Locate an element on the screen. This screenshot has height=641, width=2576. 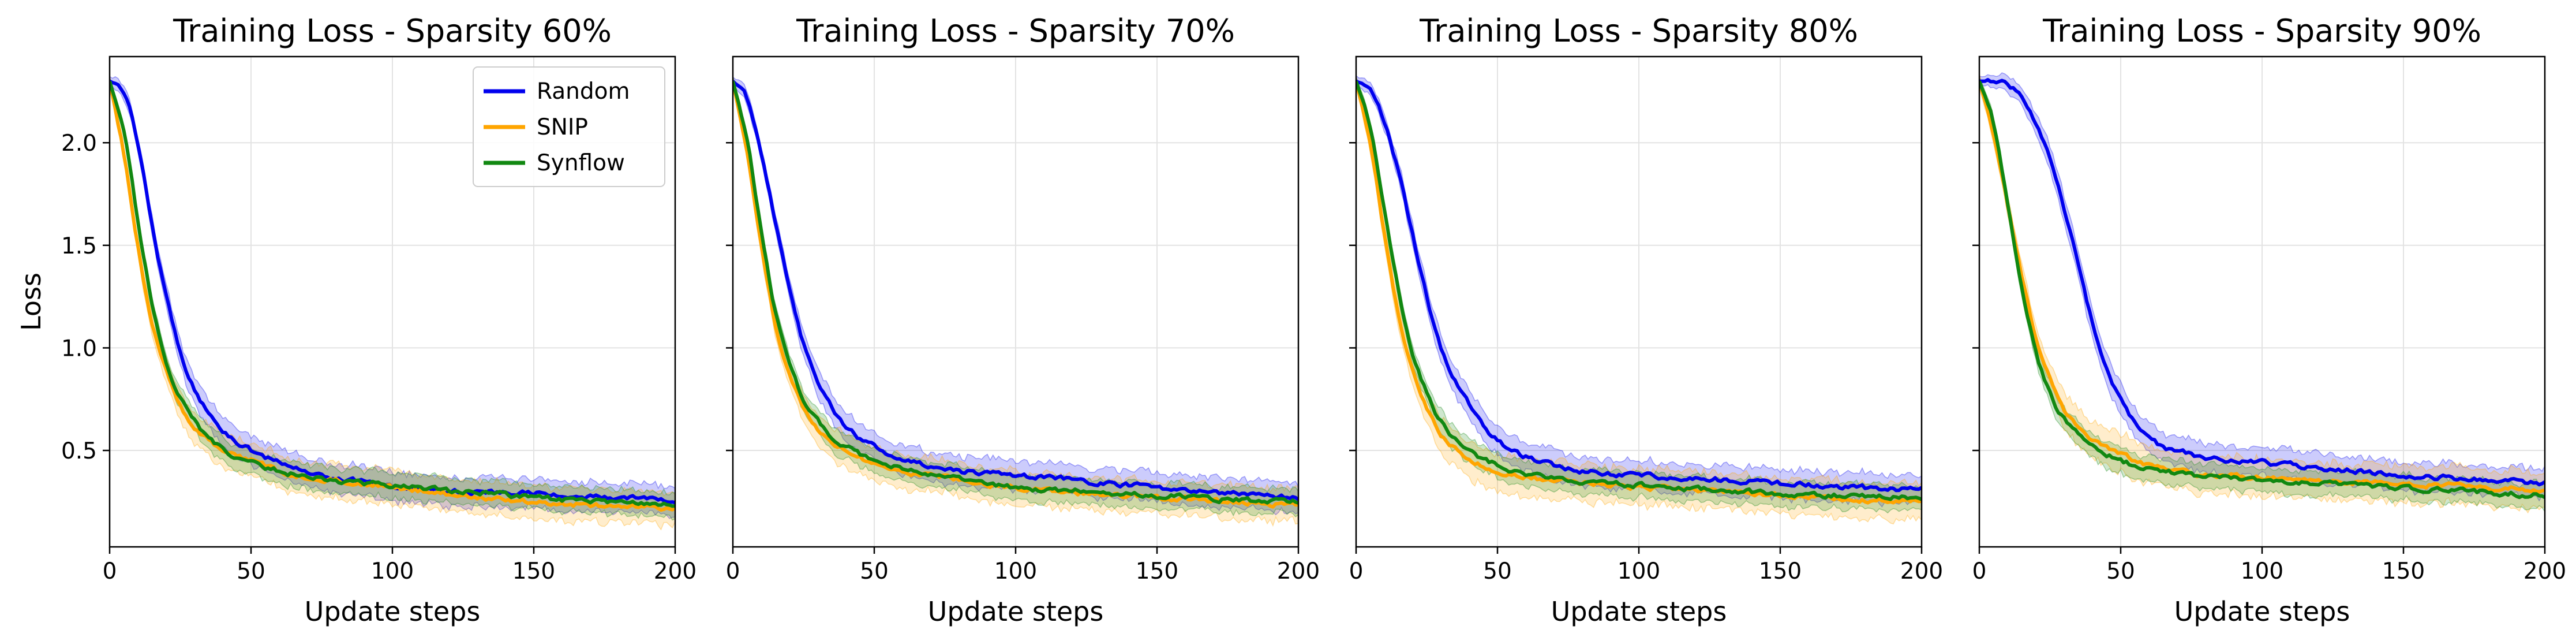
y-tick-label: 1.0 is located at coordinates (79, 349).